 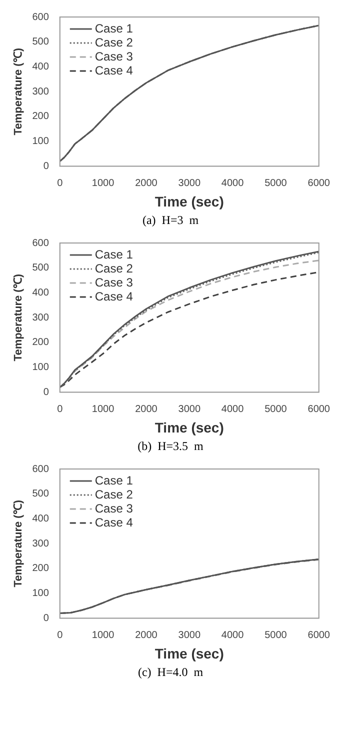 What do you see at coordinates (170, 446) in the screenshot?
I see `text: (b) H=3.5 m` at bounding box center [170, 446].